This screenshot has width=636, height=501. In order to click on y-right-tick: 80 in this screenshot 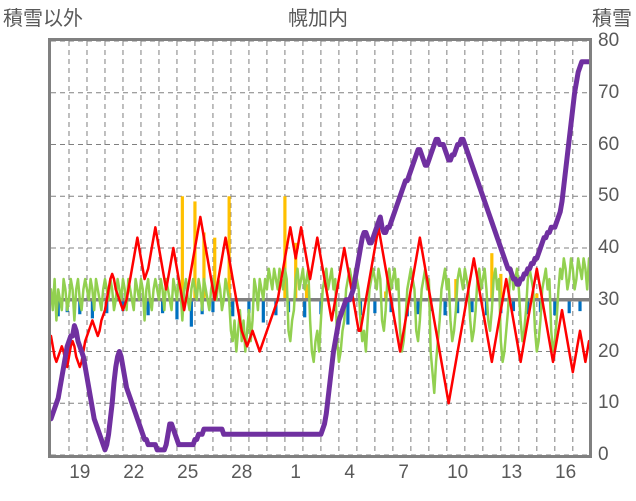, I will do `click(609, 40)`.